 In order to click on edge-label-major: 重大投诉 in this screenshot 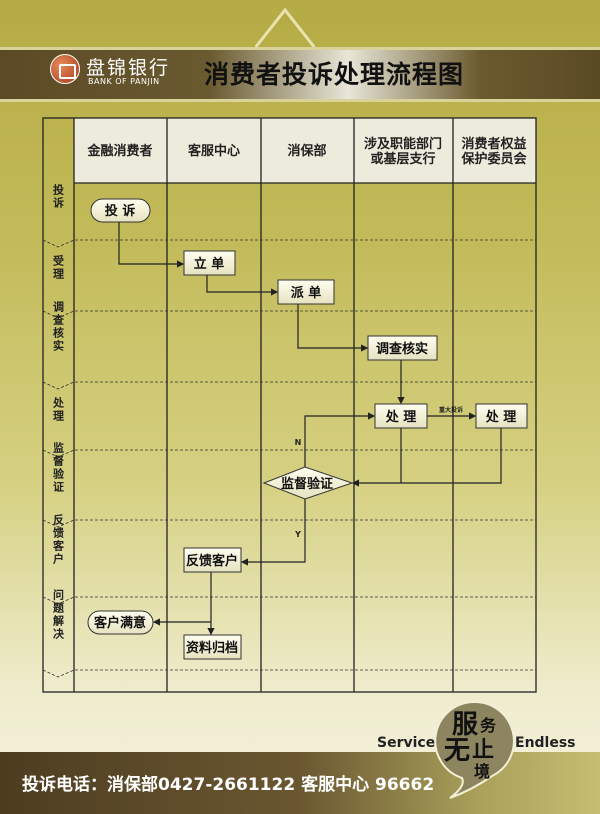, I will do `click(451, 410)`.